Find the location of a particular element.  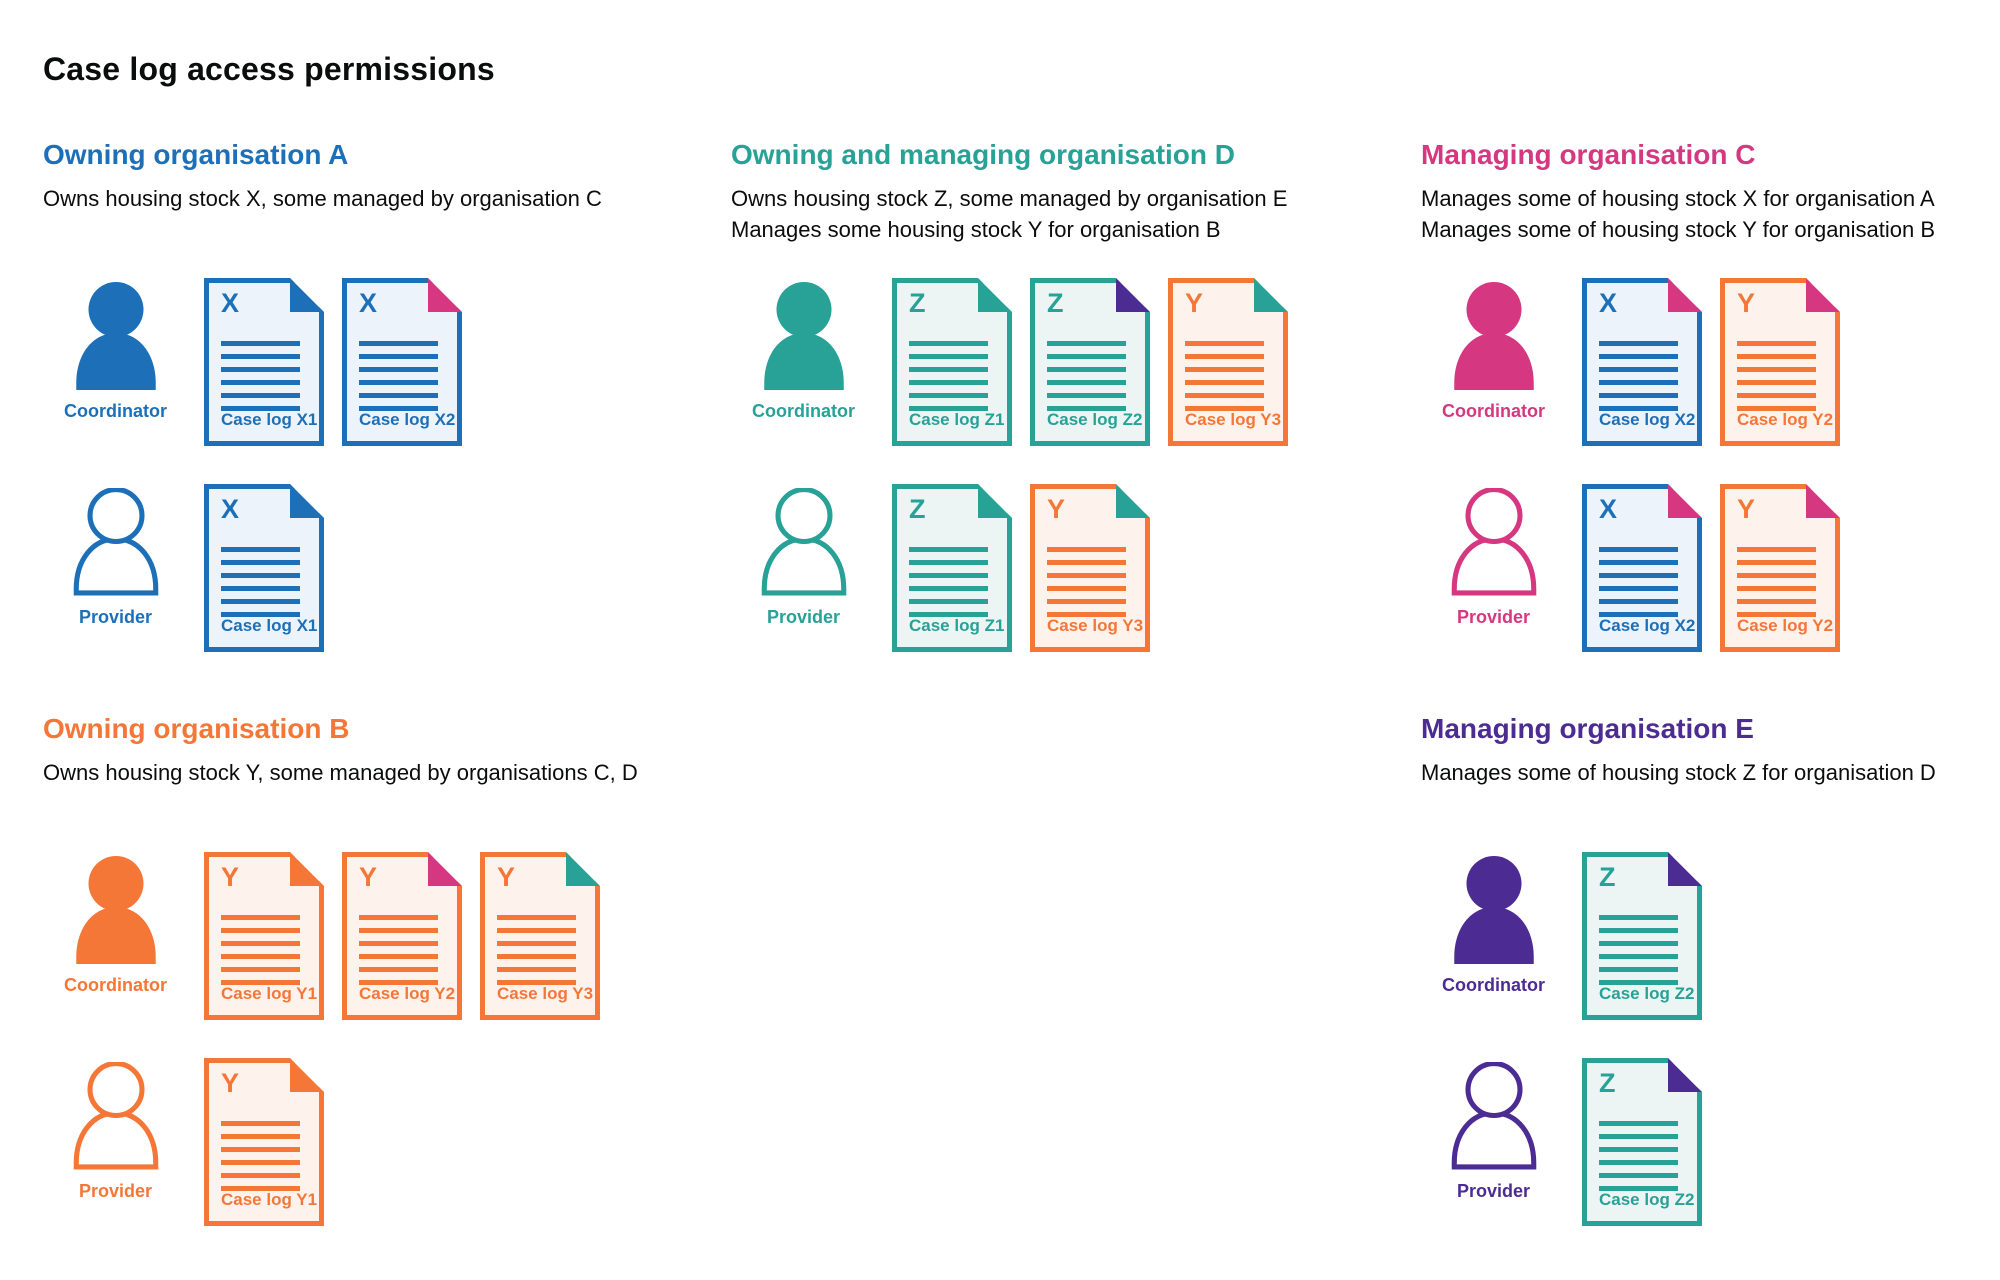

org-c-title: Managing organisation C is located at coordinates (1588, 154).